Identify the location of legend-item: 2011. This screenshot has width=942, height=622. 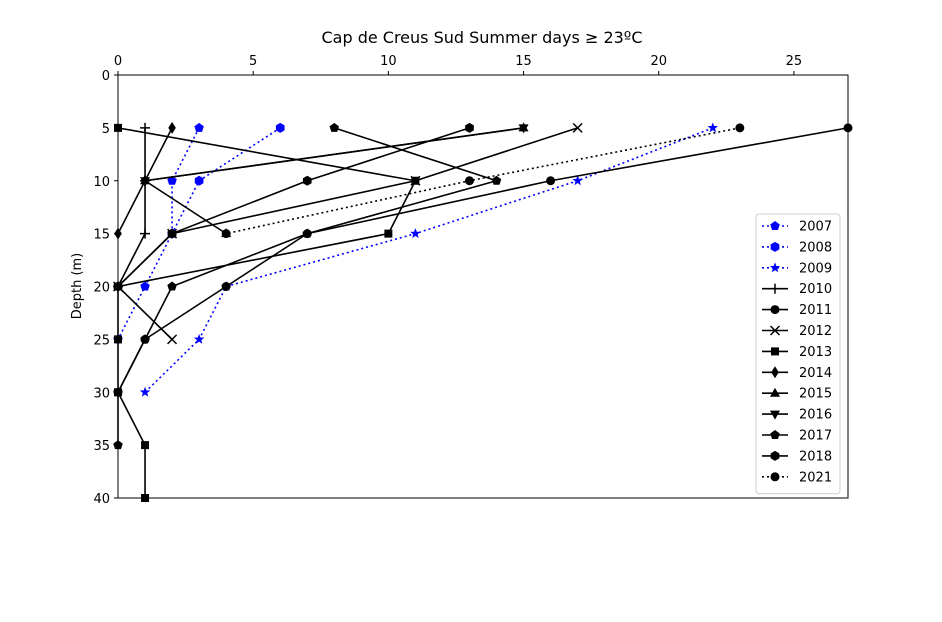
(797, 310).